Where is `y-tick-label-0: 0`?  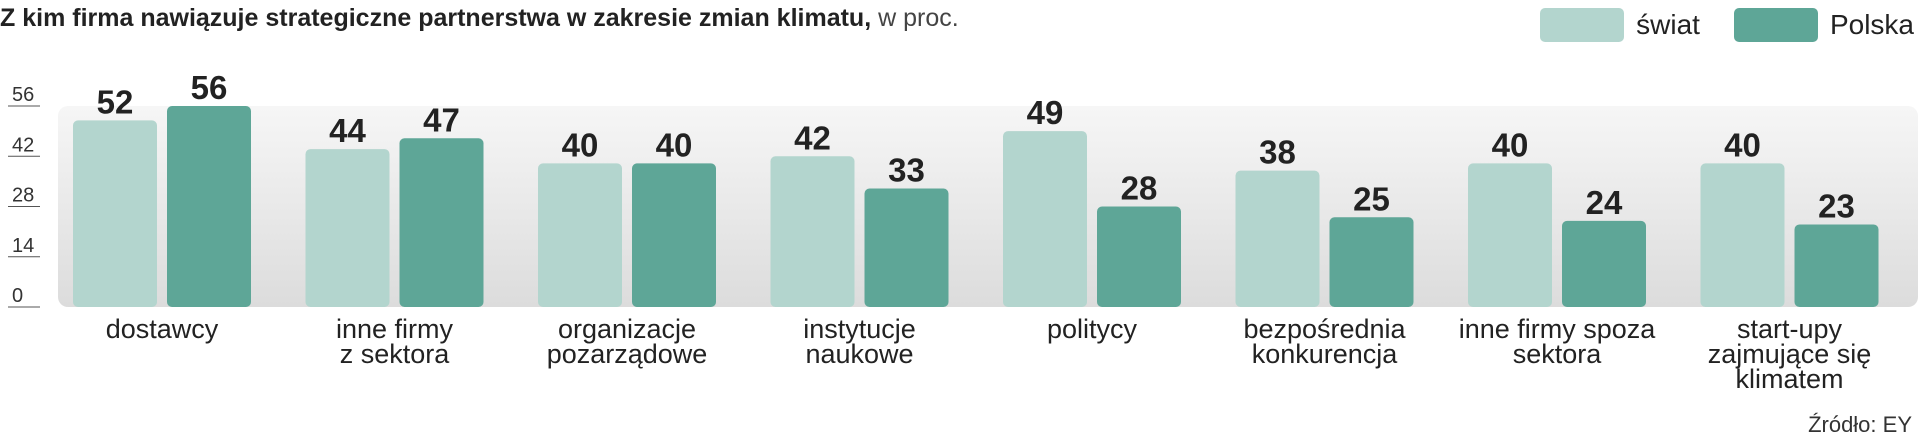
y-tick-label-0: 0 is located at coordinates (17, 296).